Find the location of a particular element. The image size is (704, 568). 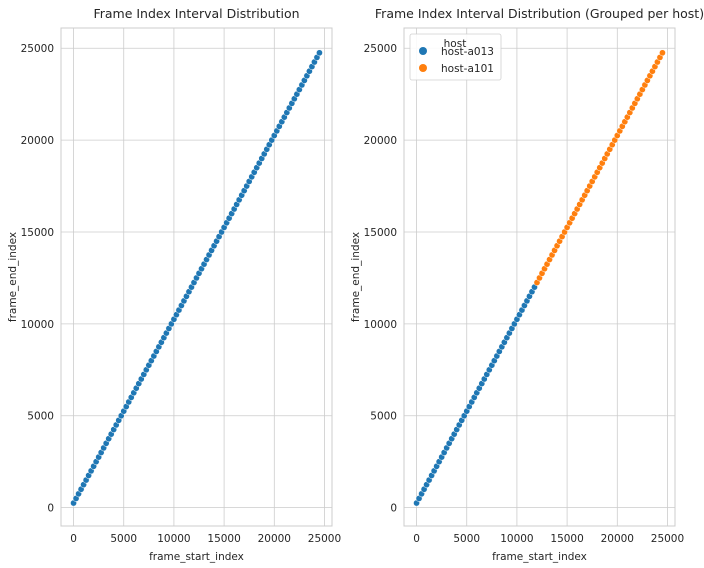

right-y-tick-label: 0 is located at coordinates (393, 509).